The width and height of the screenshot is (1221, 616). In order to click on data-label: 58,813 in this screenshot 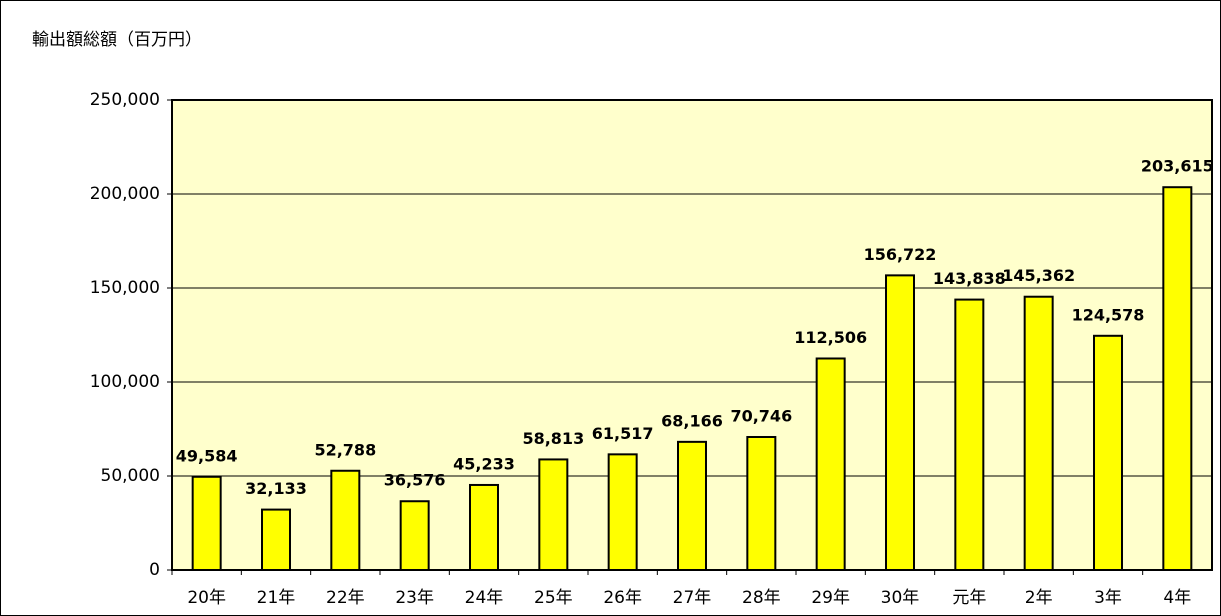, I will do `click(553, 438)`.